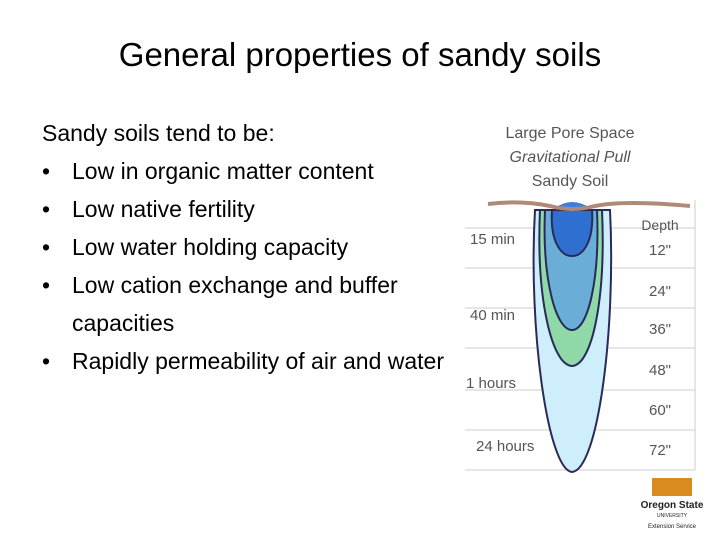 Image resolution: width=720 pixels, height=540 pixels. What do you see at coordinates (572, 233) in the screenshot?
I see `plume-15min` at bounding box center [572, 233].